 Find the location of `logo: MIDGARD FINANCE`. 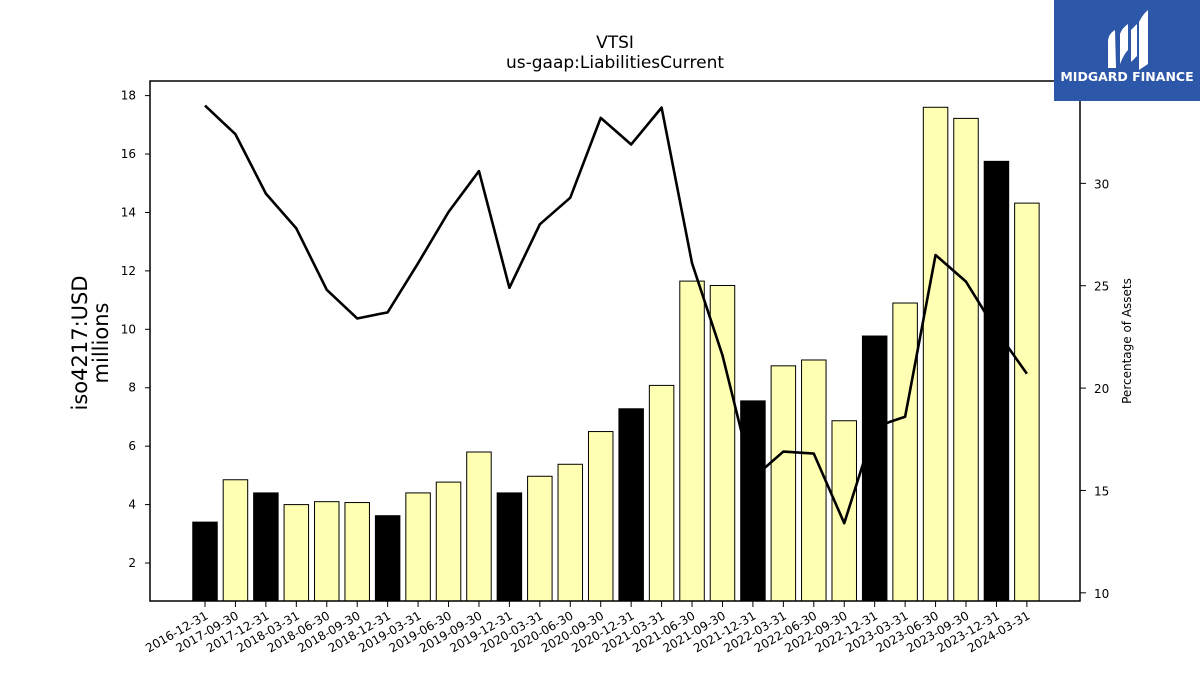

logo: MIDGARD FINANCE is located at coordinates (1127, 50).